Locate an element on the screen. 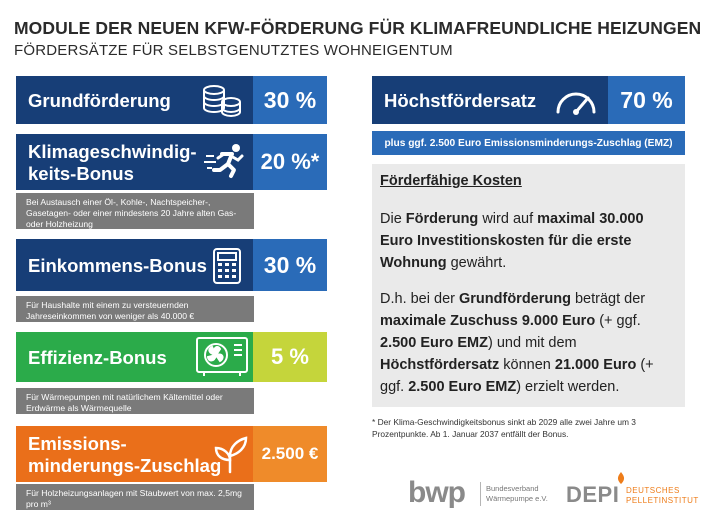  bwp-divider is located at coordinates (480, 494).